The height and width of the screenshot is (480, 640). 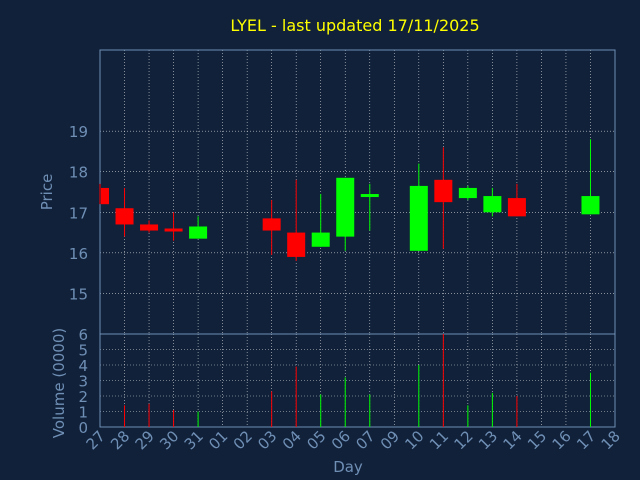 What do you see at coordinates (78, 132) in the screenshot?
I see `price-tick-label: 19` at bounding box center [78, 132].